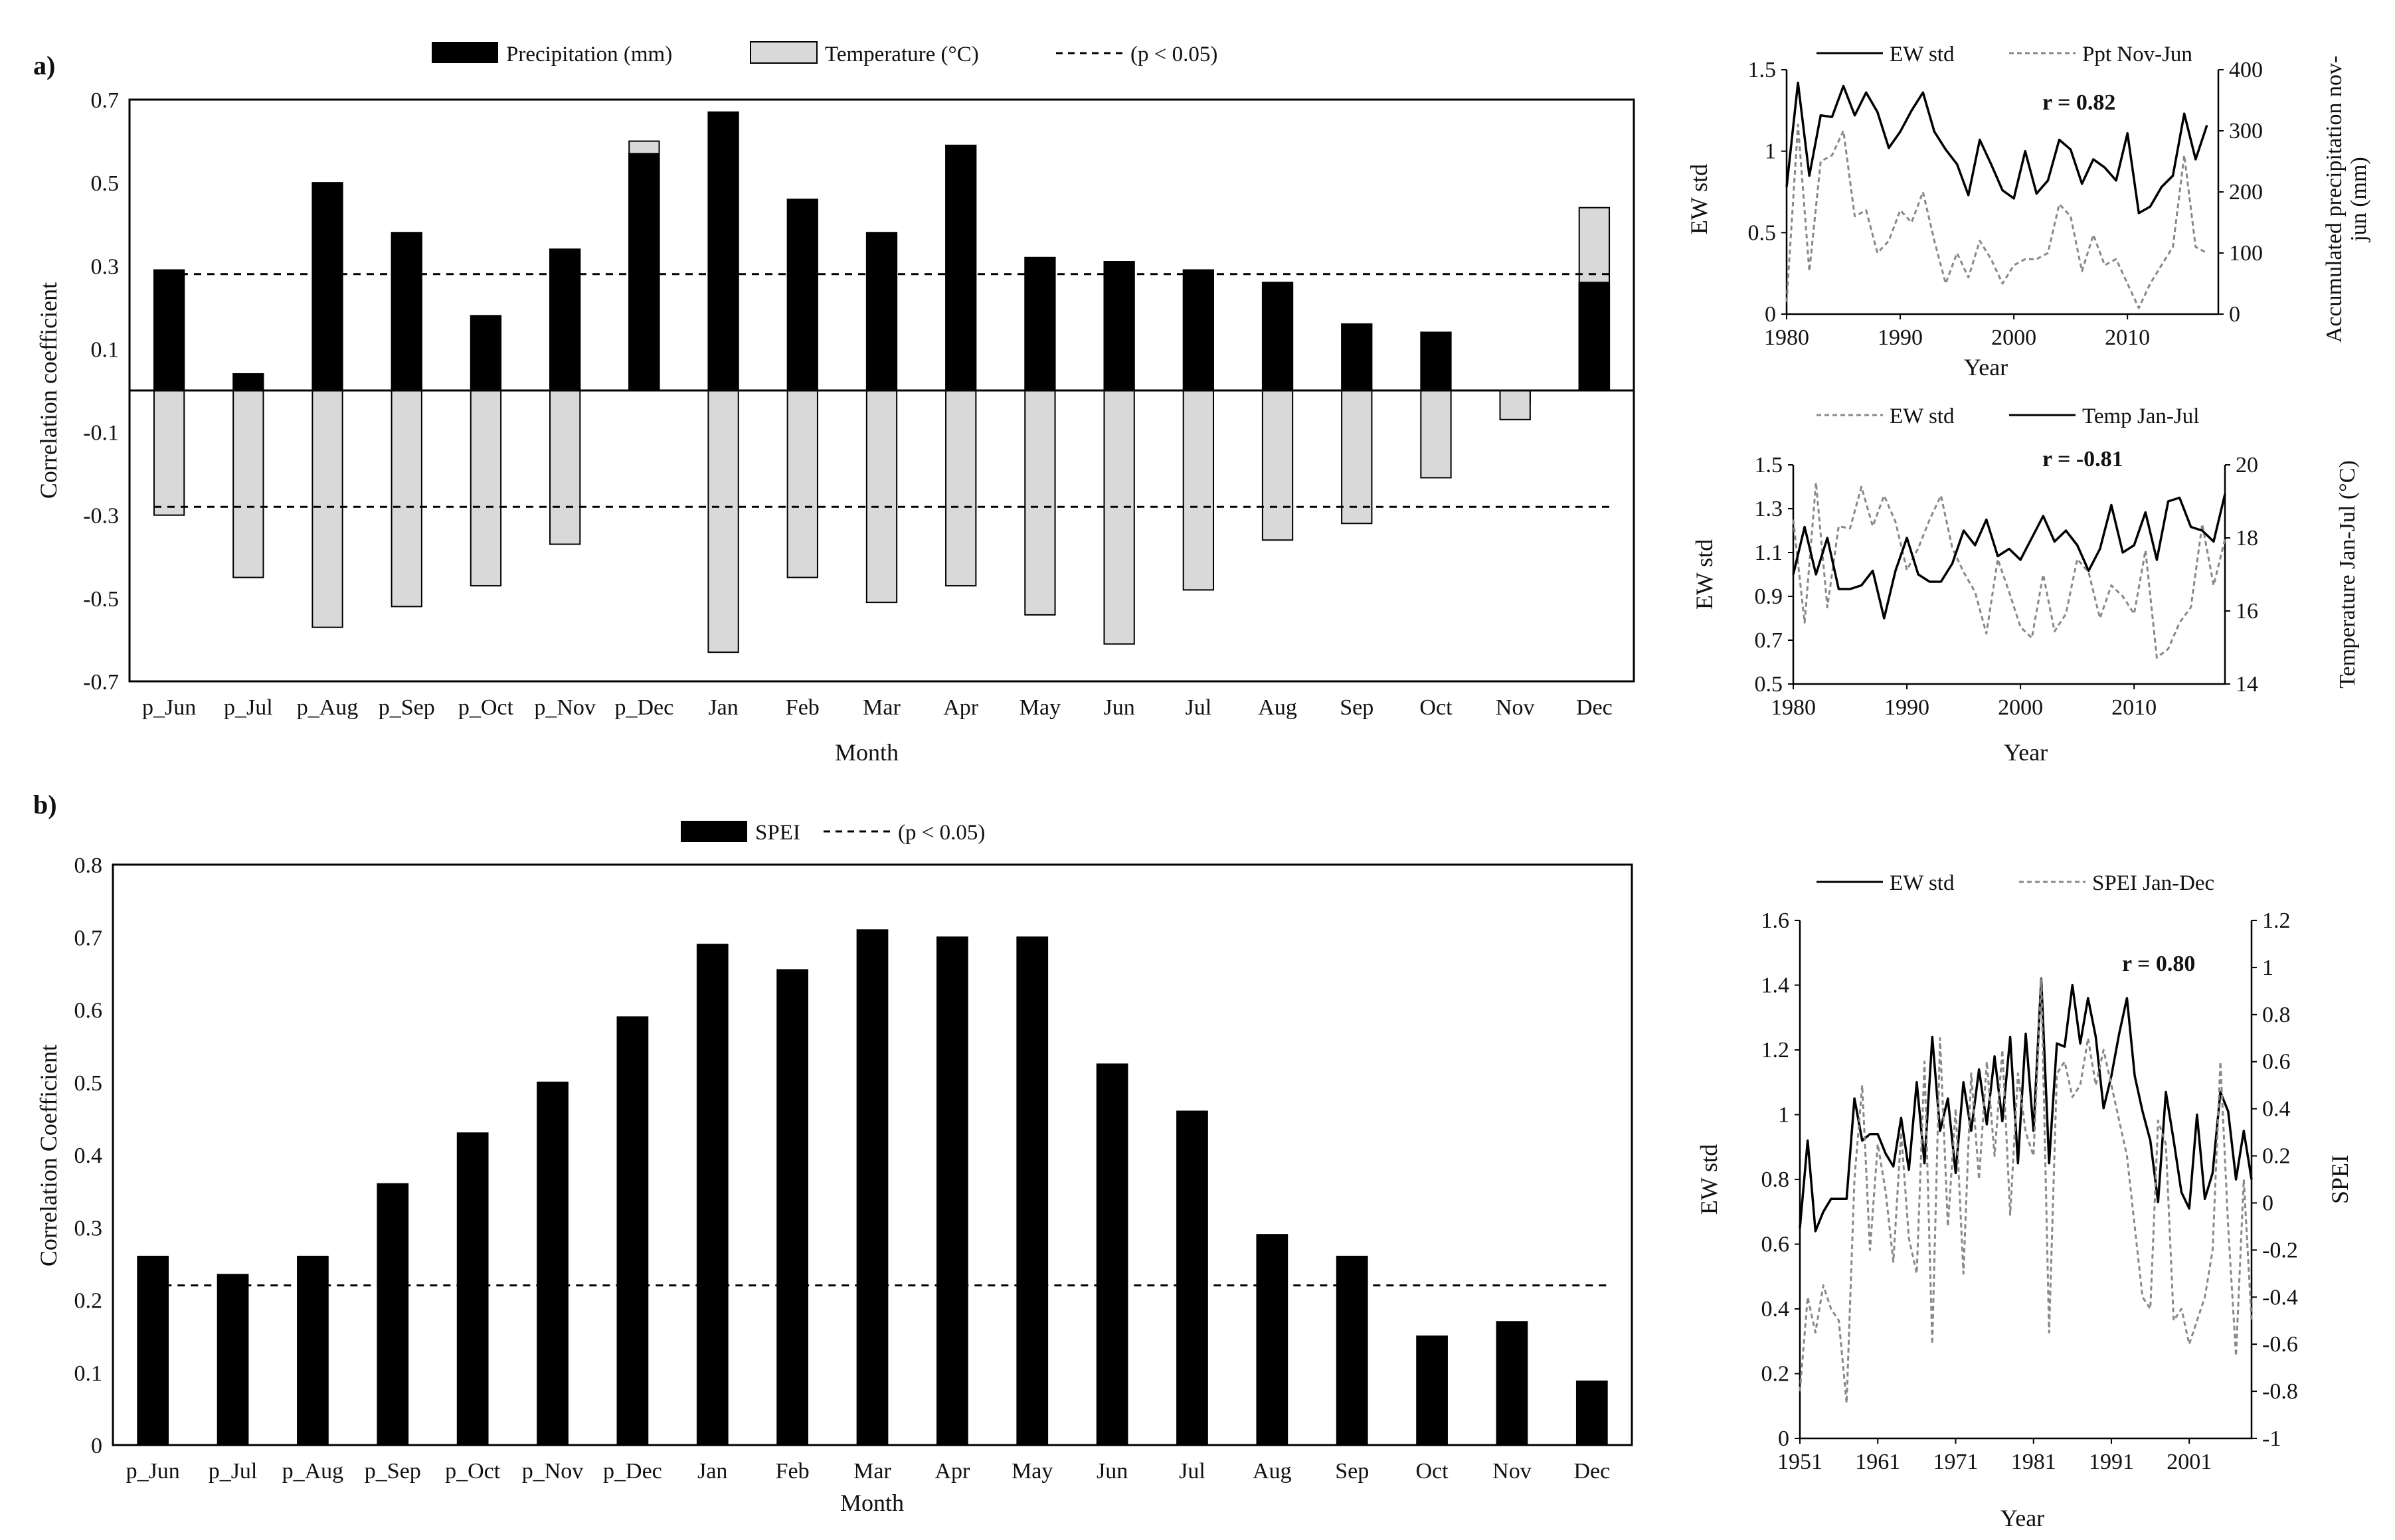  Describe the element at coordinates (1173, 54) in the screenshot. I see `legend-label-significance: (p < 0.05)` at that location.